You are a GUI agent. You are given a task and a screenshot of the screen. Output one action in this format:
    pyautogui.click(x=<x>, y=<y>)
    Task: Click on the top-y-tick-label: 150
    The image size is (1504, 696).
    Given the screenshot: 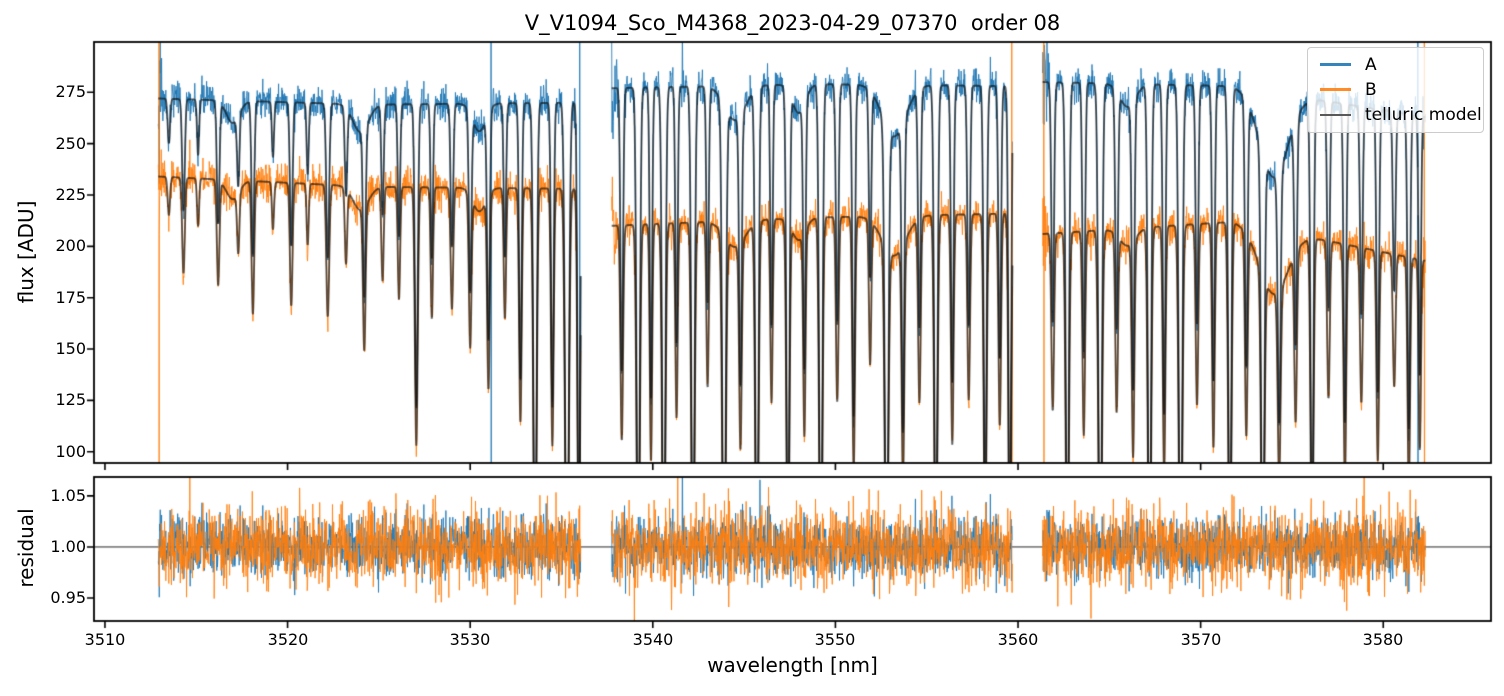 What is the action you would take?
    pyautogui.click(x=70, y=348)
    